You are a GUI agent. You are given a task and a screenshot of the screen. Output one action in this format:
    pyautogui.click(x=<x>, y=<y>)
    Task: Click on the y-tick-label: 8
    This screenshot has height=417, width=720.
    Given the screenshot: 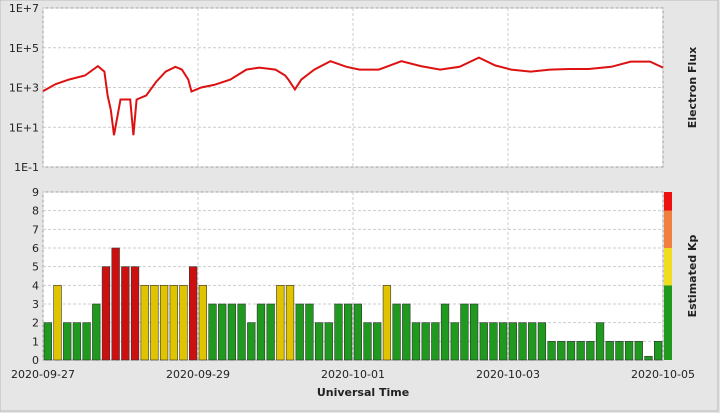 What is the action you would take?
    pyautogui.click(x=35, y=211)
    